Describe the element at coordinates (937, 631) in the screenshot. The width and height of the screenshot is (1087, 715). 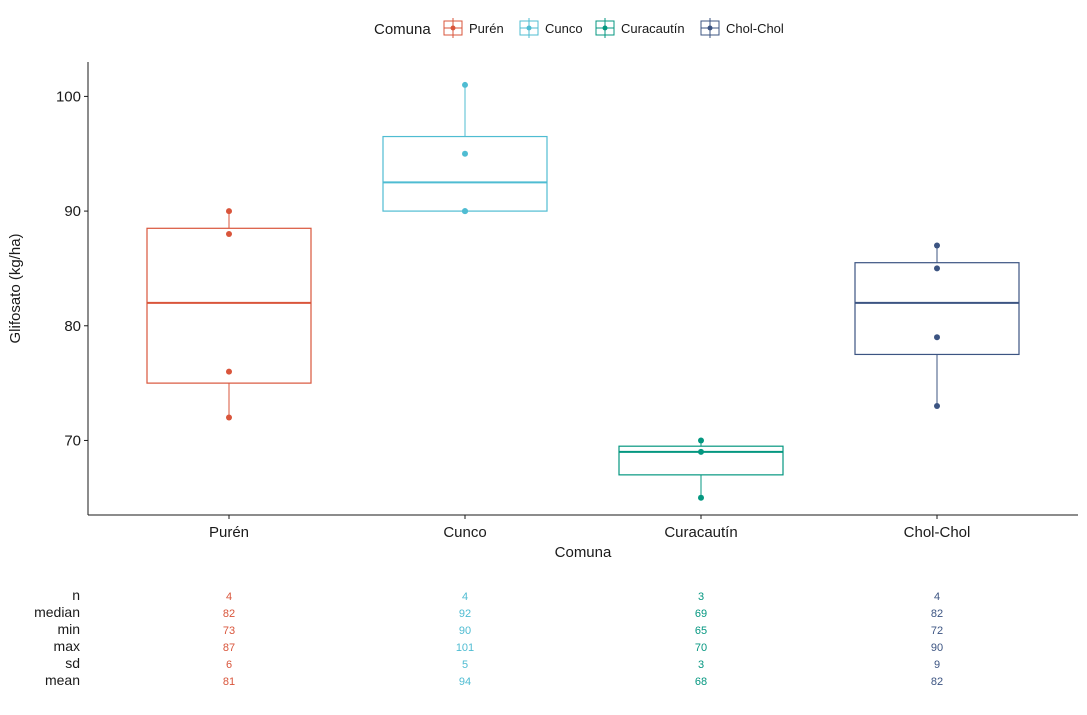
I see `table-cell: 72` at that location.